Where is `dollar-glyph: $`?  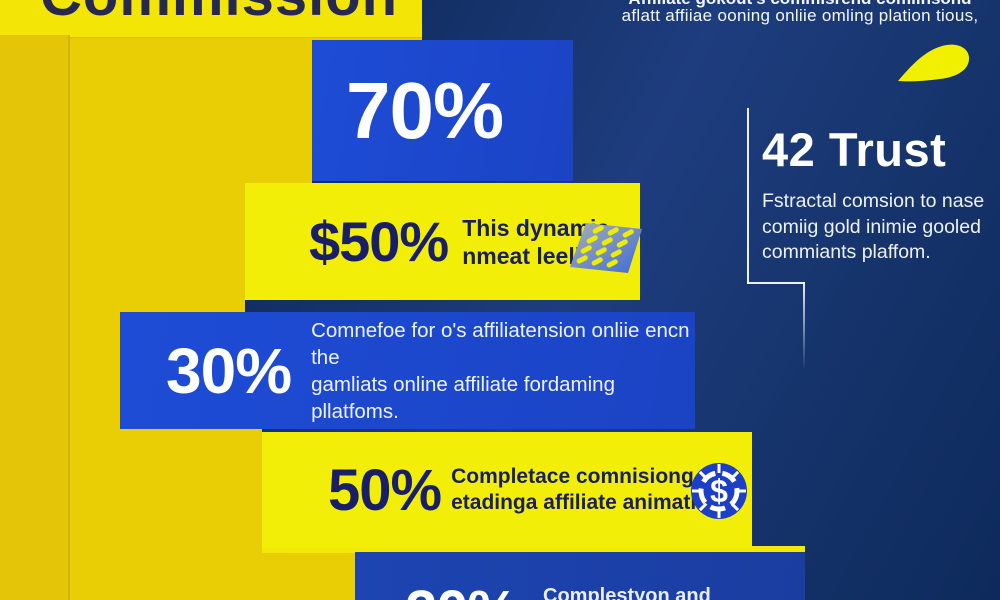 dollar-glyph: $ is located at coordinates (719, 491).